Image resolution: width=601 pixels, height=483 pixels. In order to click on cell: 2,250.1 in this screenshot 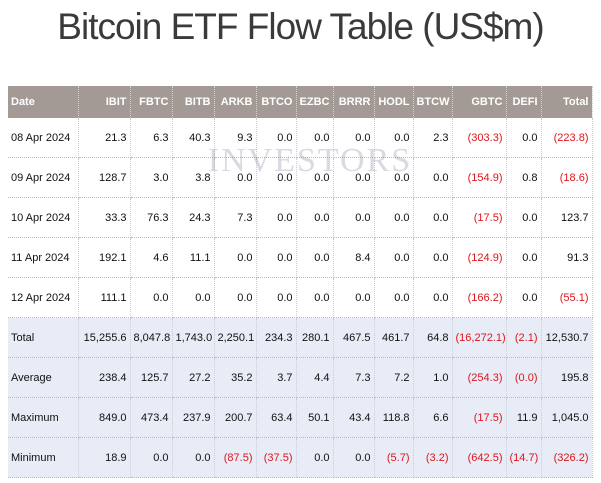, I will do `click(235, 337)`.